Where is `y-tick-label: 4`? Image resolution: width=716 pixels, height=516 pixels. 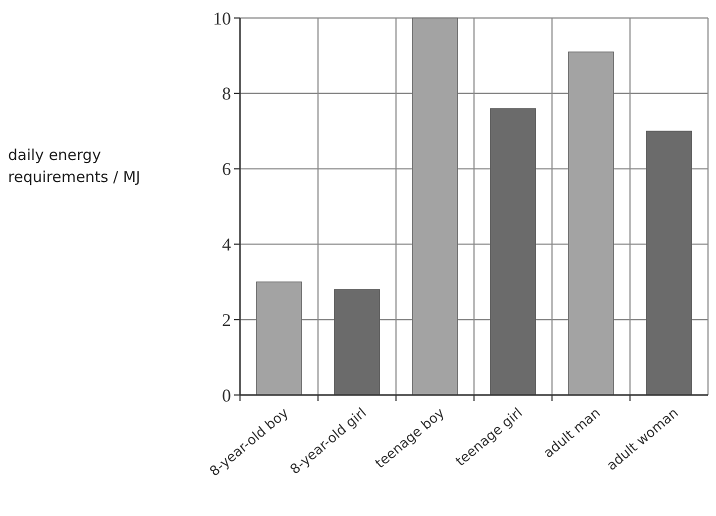 y-tick-label: 4 is located at coordinates (226, 244).